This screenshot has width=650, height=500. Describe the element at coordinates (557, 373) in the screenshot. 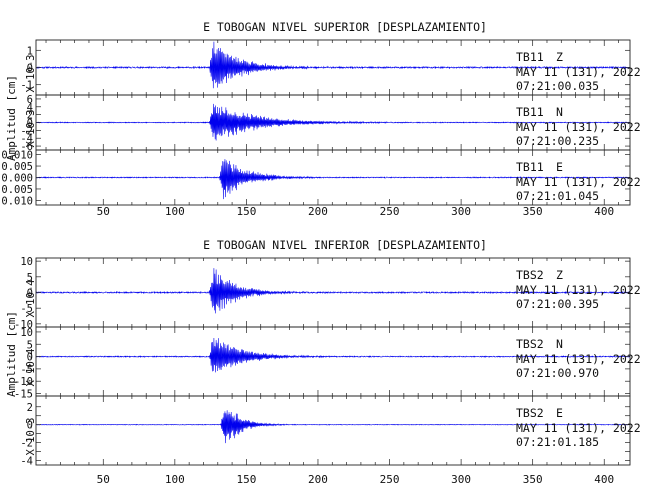

I see `time-label: 07:21:00.970` at that location.